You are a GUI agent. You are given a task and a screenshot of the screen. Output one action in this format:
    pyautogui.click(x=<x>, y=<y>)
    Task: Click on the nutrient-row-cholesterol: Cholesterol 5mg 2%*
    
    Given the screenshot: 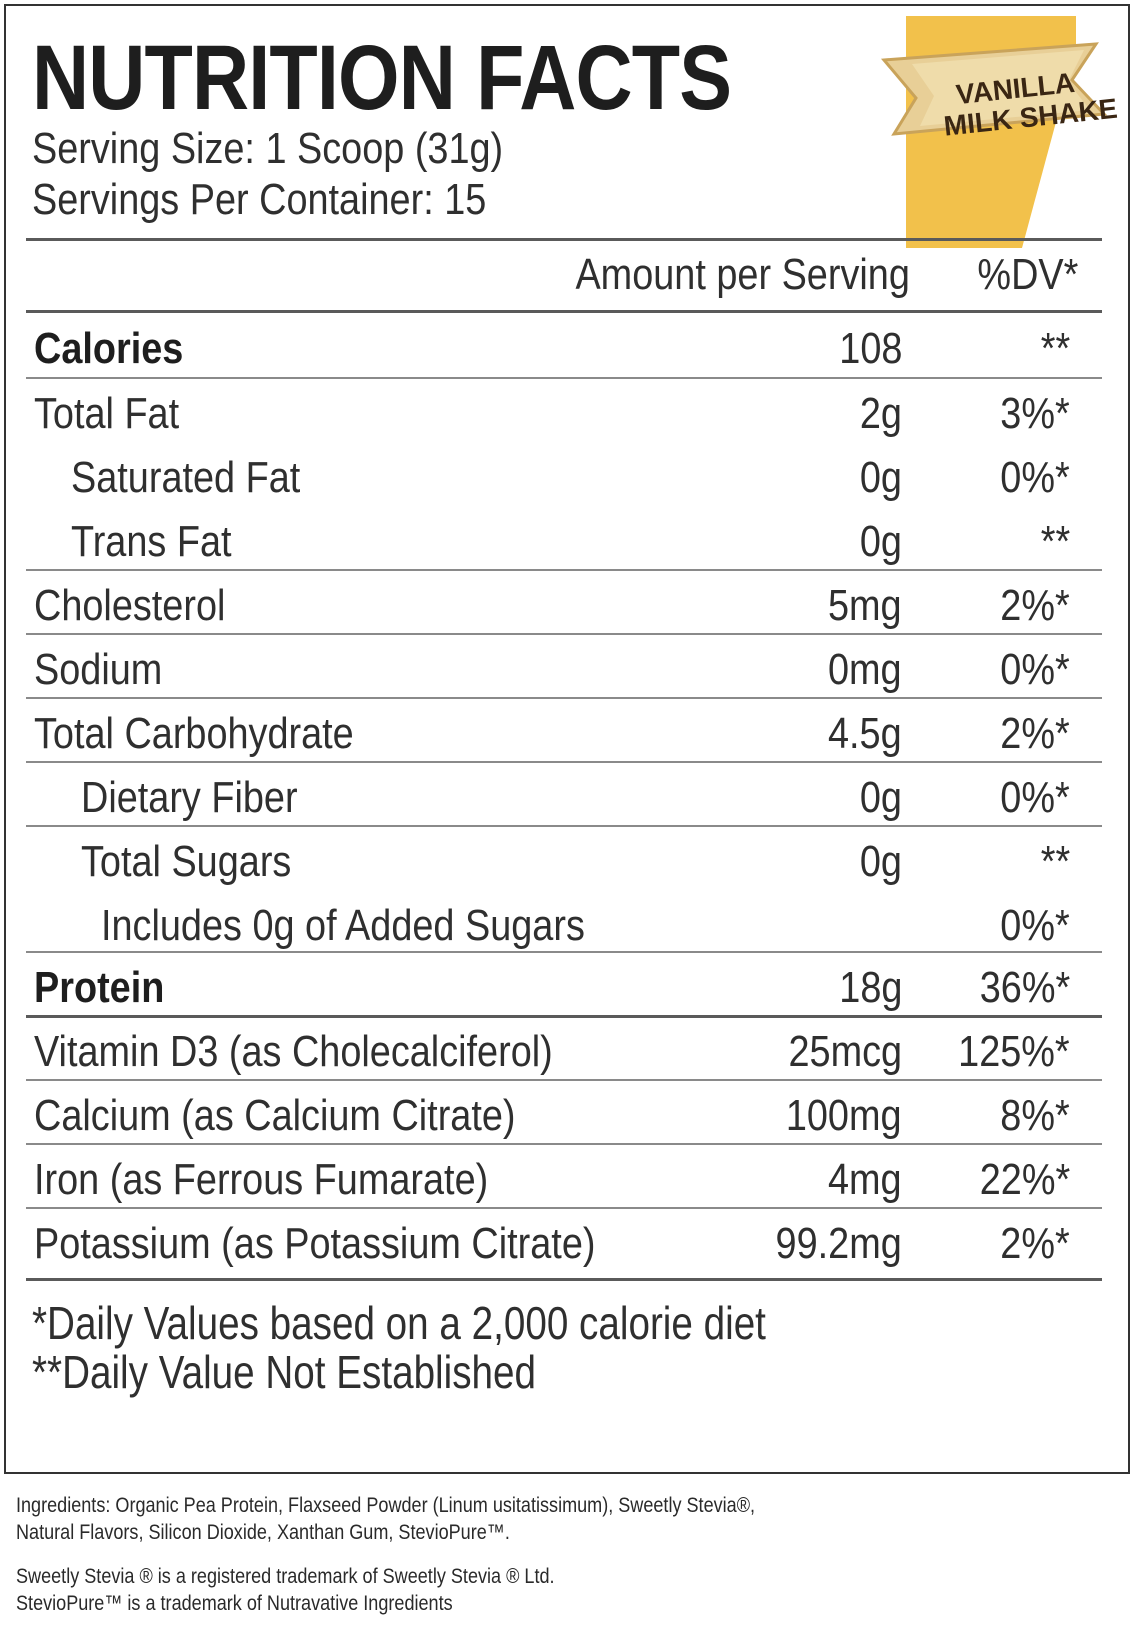 What is the action you would take?
    pyautogui.click(x=552, y=605)
    